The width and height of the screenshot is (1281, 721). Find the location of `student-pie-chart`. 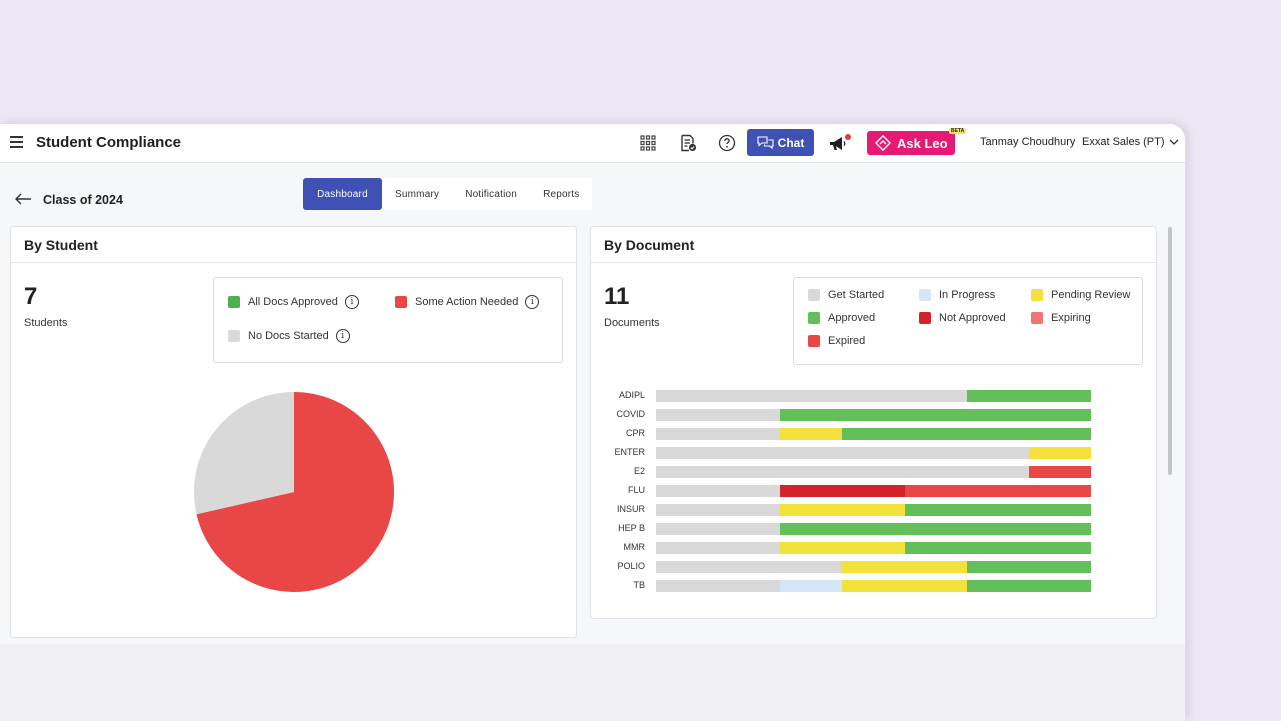

student-pie-chart is located at coordinates (294, 492).